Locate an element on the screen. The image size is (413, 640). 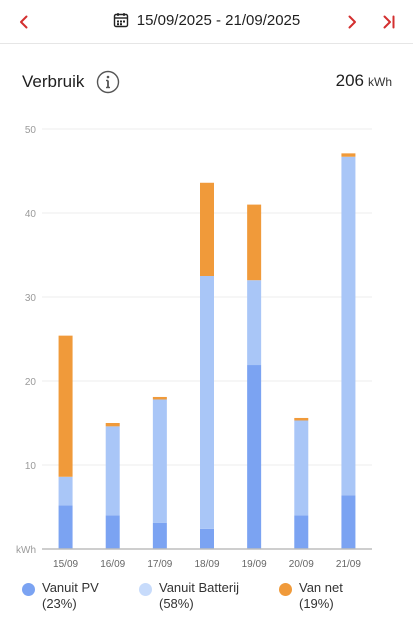
x-tick-label: 16/09 is located at coordinates (112, 564).